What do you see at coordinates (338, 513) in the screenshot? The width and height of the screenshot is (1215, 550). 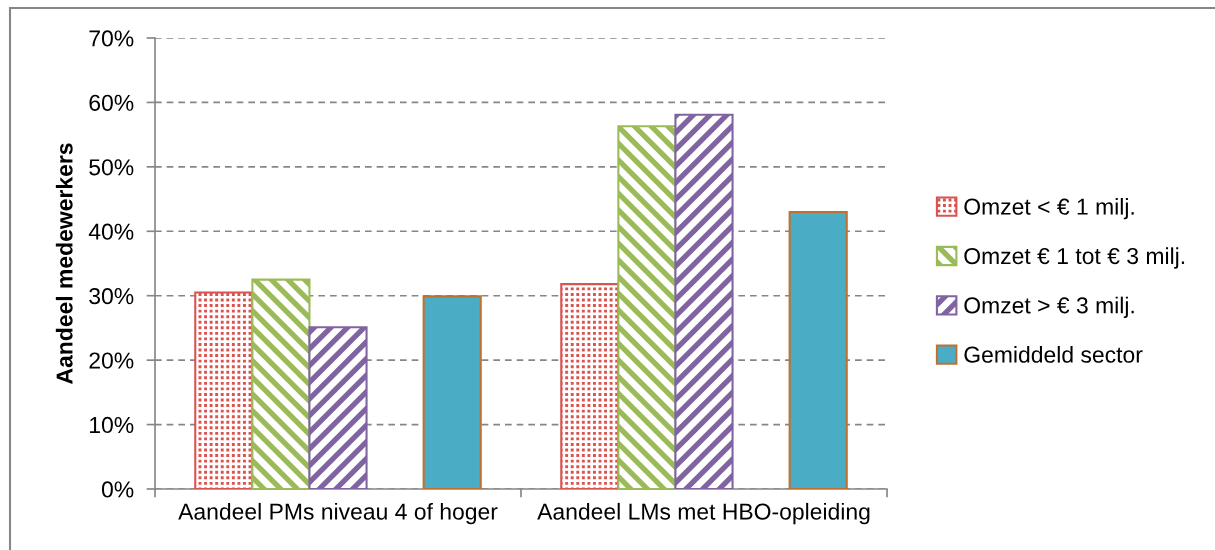 I see `x-tick-label: Aandeel PMs niveau 4 of hoger` at bounding box center [338, 513].